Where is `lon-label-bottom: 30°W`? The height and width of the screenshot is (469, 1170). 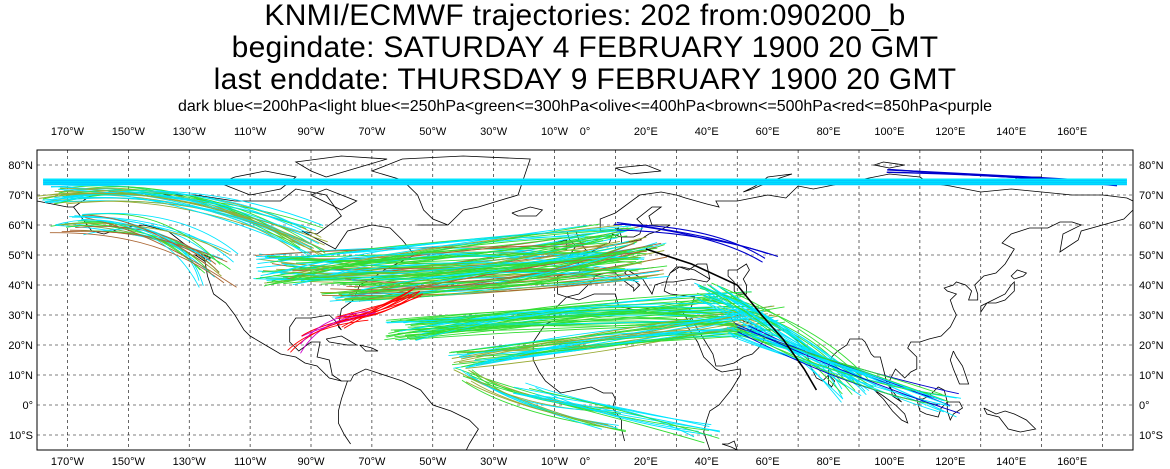
lon-label-bottom: 30°W is located at coordinates (494, 462).